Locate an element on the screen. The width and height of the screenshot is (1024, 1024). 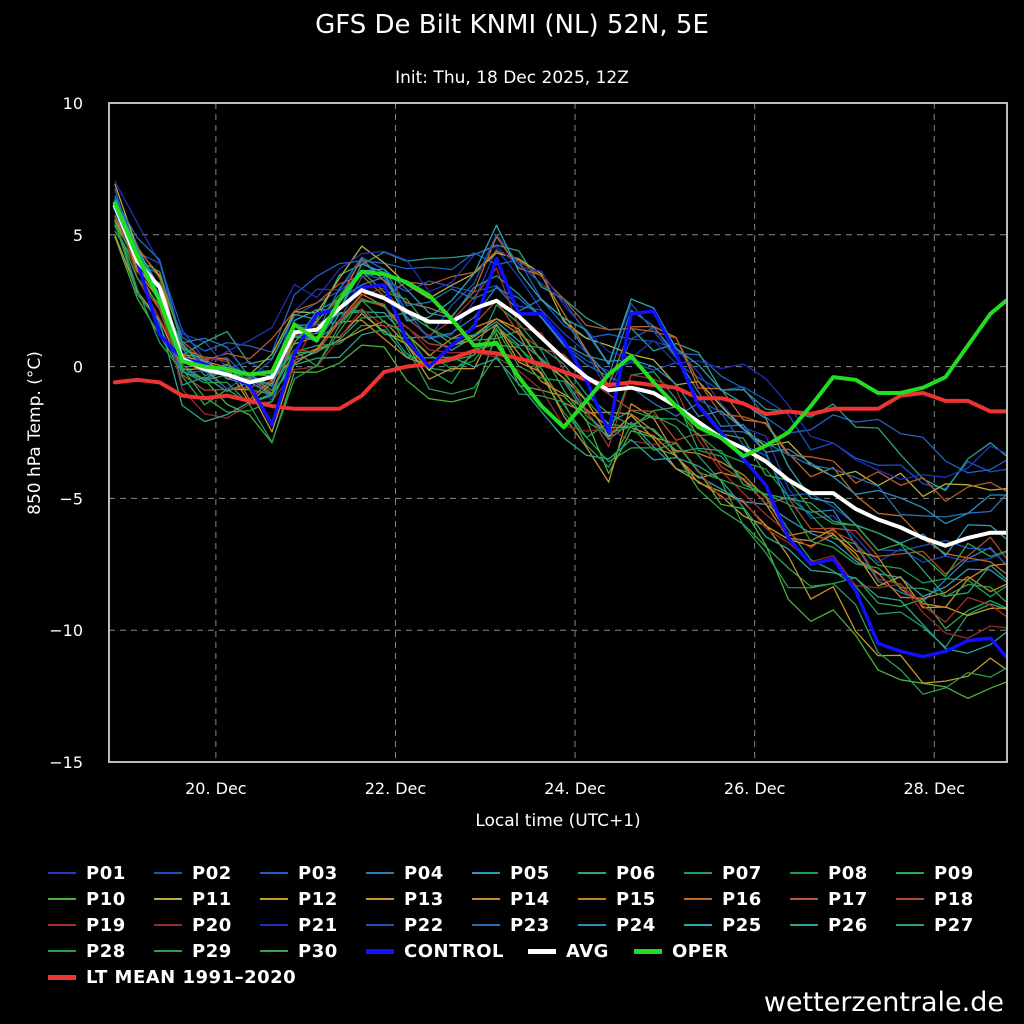
legend-item: P01 is located at coordinates (101, 873).